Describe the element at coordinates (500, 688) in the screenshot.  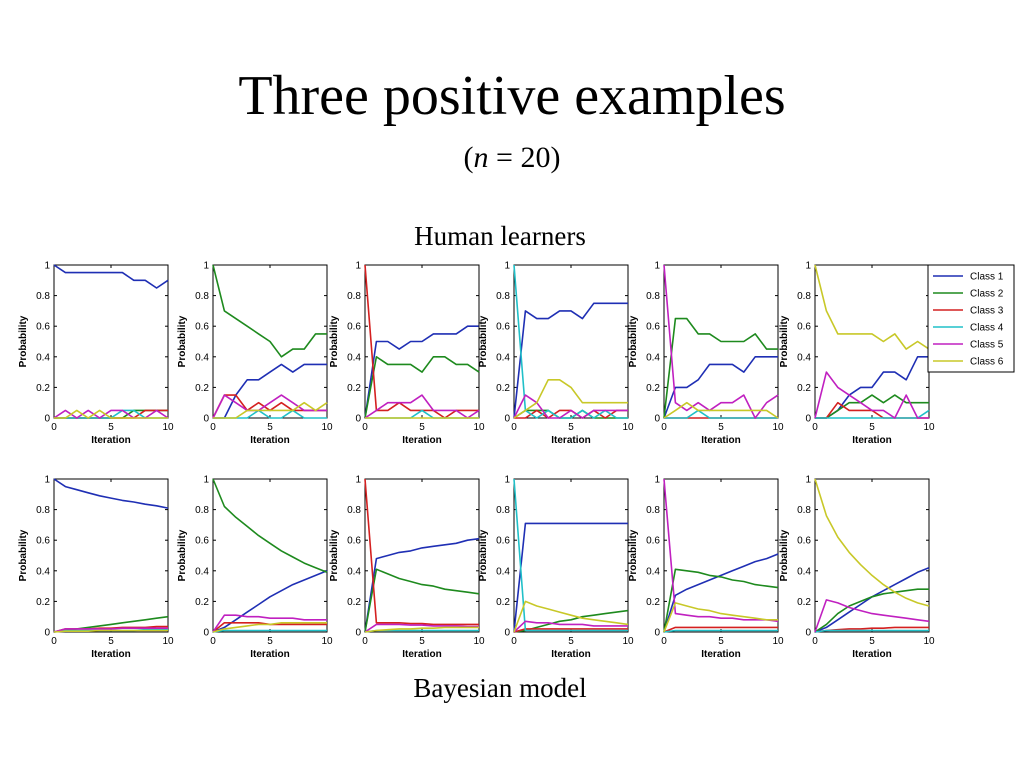
I see `row-label-model: Bayesian model` at that location.